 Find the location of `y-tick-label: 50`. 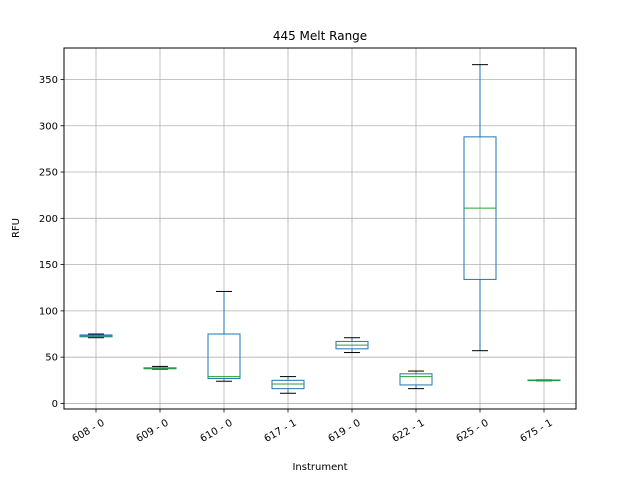

y-tick-label: 50 is located at coordinates (51, 358).